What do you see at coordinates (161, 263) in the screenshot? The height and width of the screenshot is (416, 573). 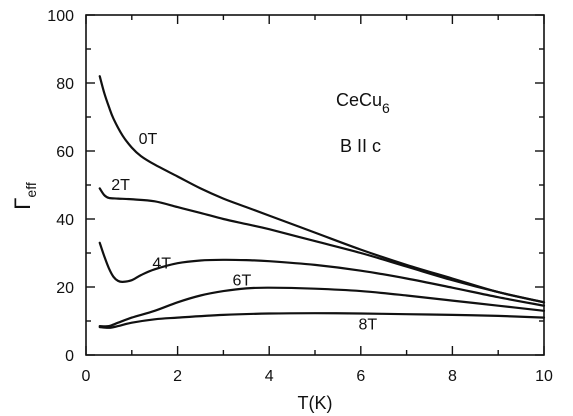 I see `curve-label-4t: 4T` at bounding box center [161, 263].